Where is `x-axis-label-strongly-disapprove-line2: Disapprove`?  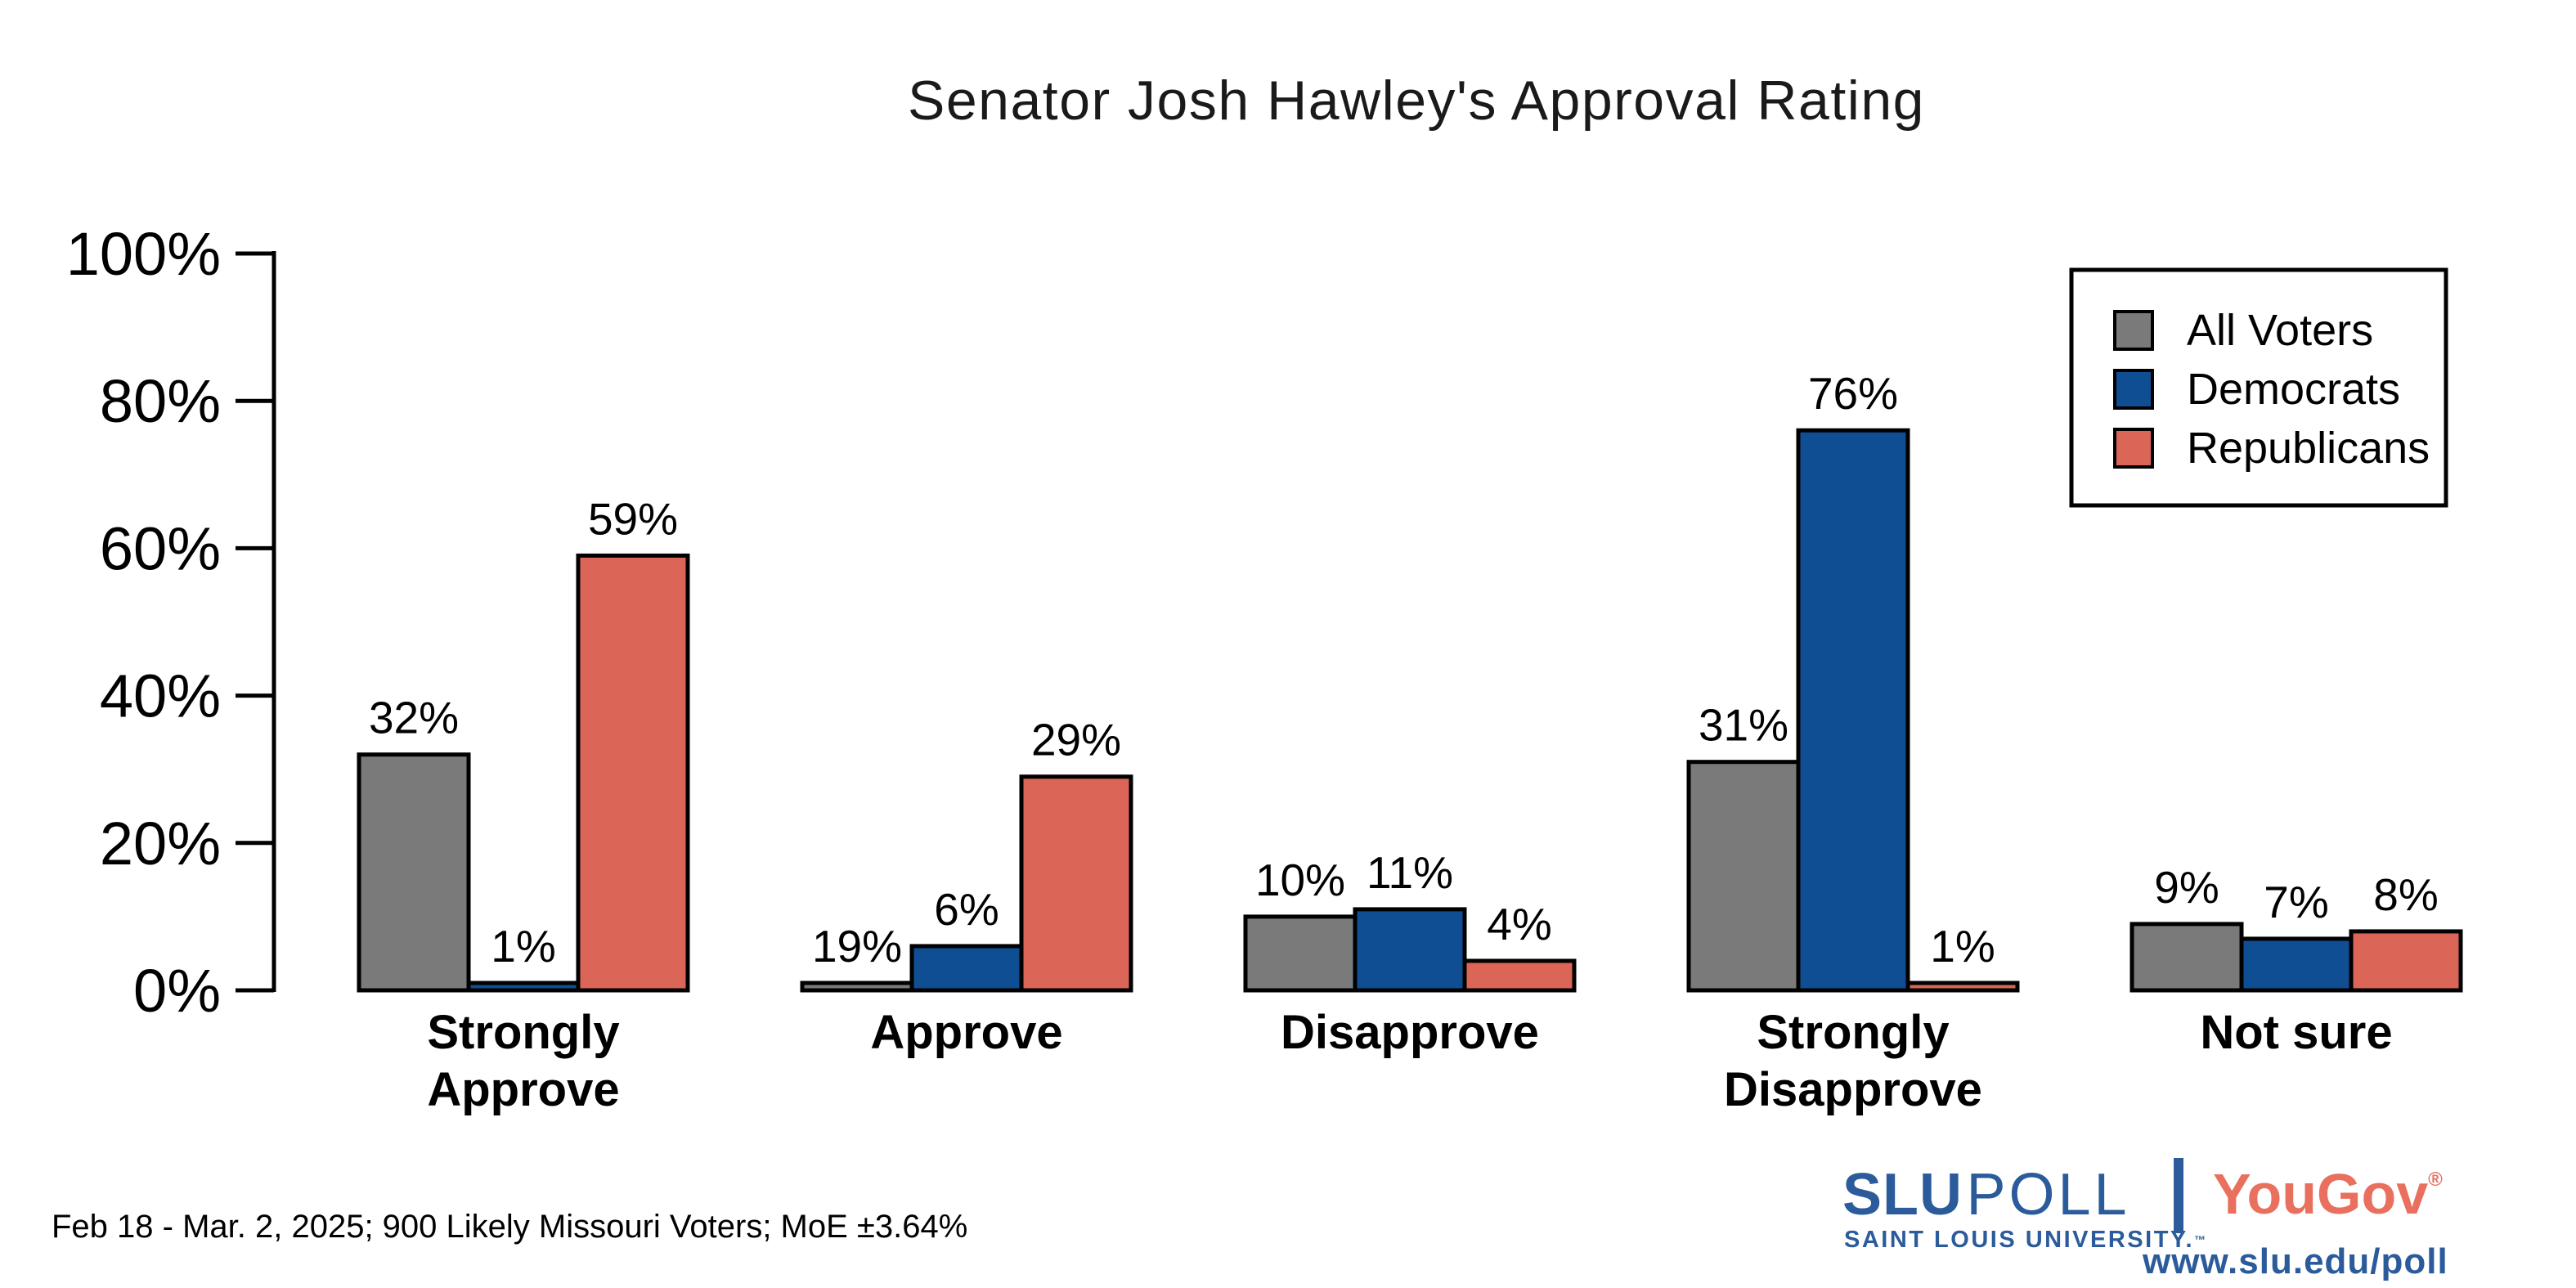 x-axis-label-strongly-disapprove-line2: Disapprove is located at coordinates (1853, 1089).